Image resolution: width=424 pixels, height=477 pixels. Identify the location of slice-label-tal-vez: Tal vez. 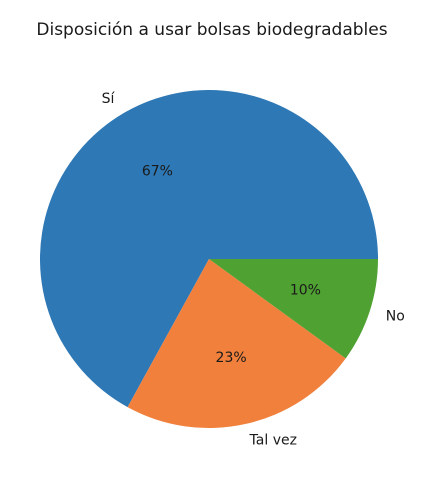
(273, 440).